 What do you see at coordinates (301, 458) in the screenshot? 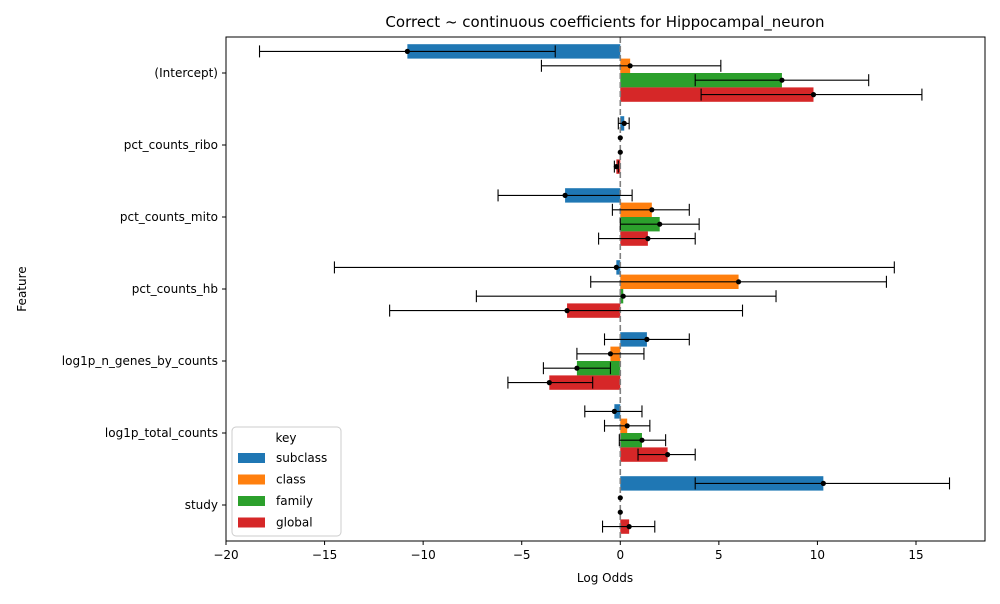
I see `legend-label-subclass: subclass` at bounding box center [301, 458].